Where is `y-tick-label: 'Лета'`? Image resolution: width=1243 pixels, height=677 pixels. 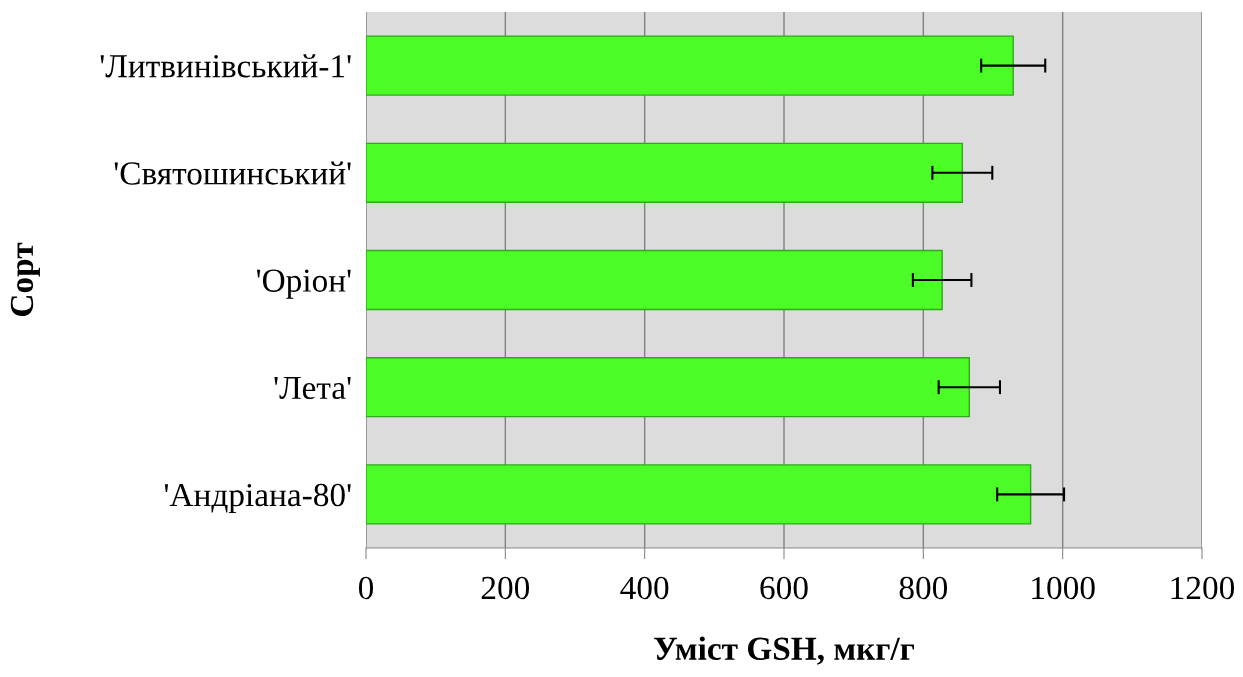 y-tick-label: 'Лета' is located at coordinates (312, 388).